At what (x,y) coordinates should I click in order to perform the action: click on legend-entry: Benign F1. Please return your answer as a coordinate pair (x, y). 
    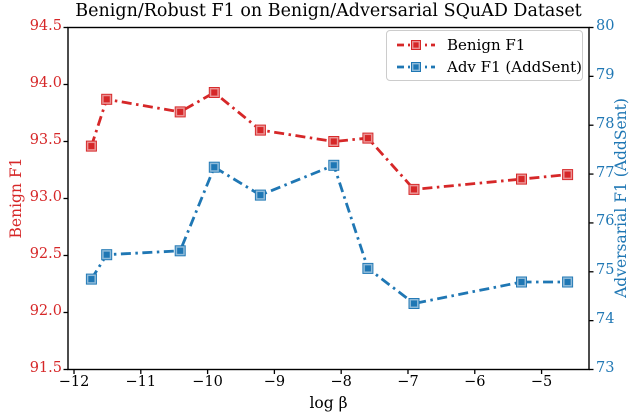
    Looking at the image, I should click on (489, 45).